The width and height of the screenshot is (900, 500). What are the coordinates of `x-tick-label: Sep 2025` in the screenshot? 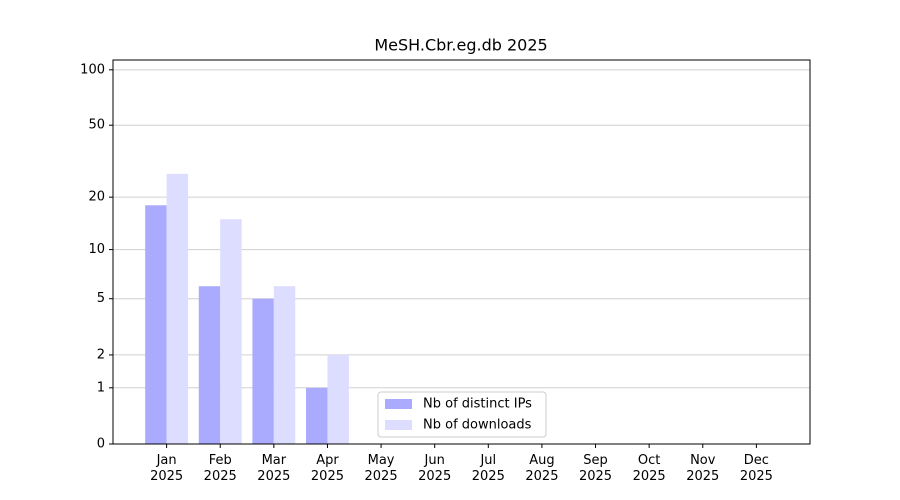 It's located at (595, 468).